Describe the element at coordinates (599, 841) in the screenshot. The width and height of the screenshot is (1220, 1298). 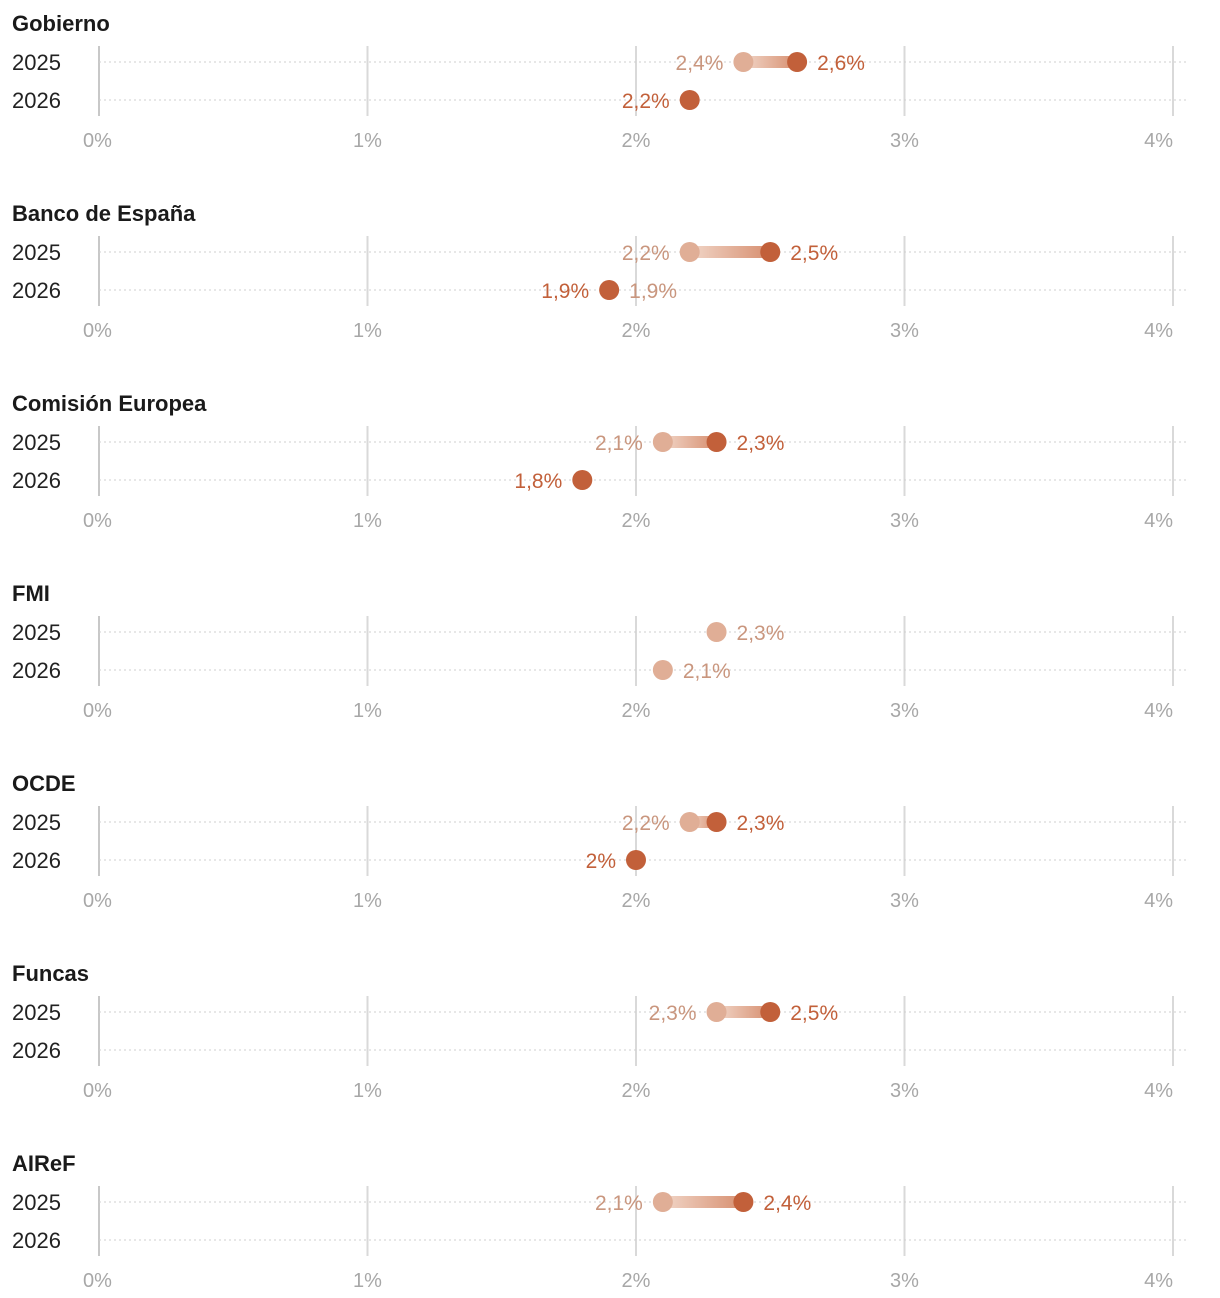
I see `panel-4: OCDE 2025 2,2% 2,3% 2026 2% 0% 1% 2% 3% 4%` at that location.